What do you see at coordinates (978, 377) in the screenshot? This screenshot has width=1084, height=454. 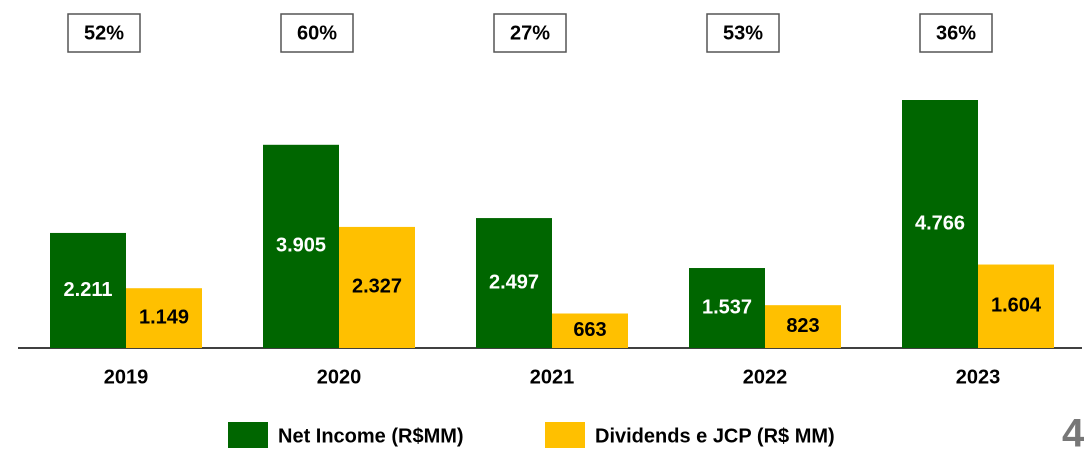 I see `x-tick-label: 2023` at bounding box center [978, 377].